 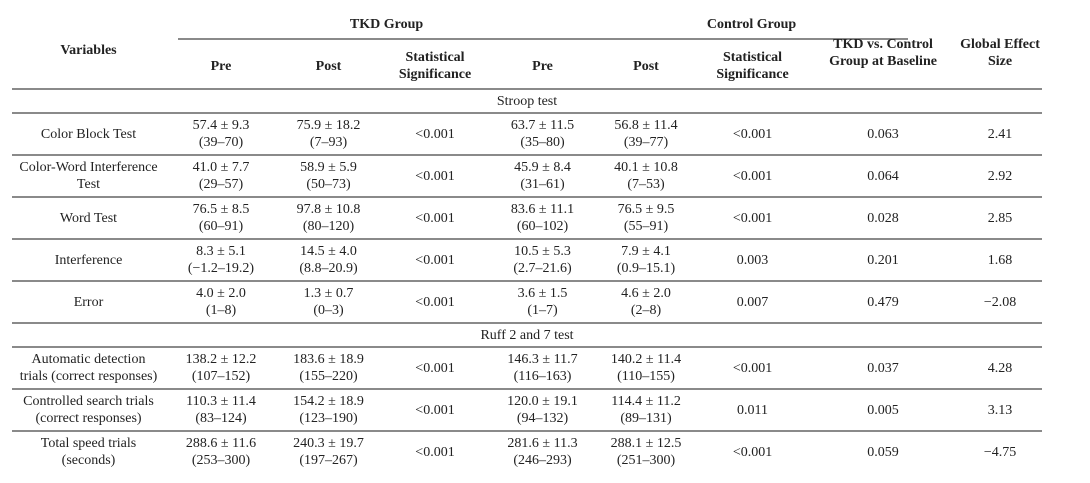 I want to click on baseline-p-value: 0.064, so click(x=883, y=176).